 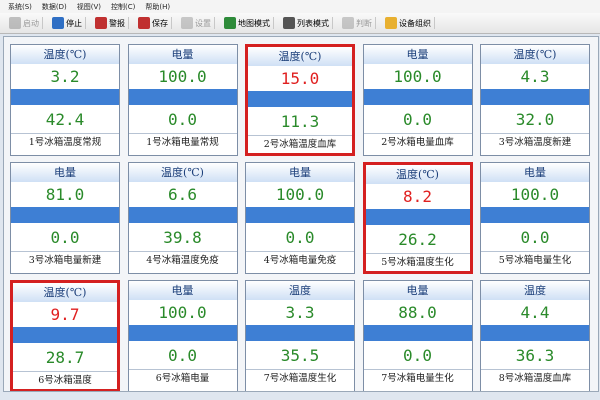 What do you see at coordinates (364, 23) in the screenshot?
I see `toolbar-label: 判断` at bounding box center [364, 23].